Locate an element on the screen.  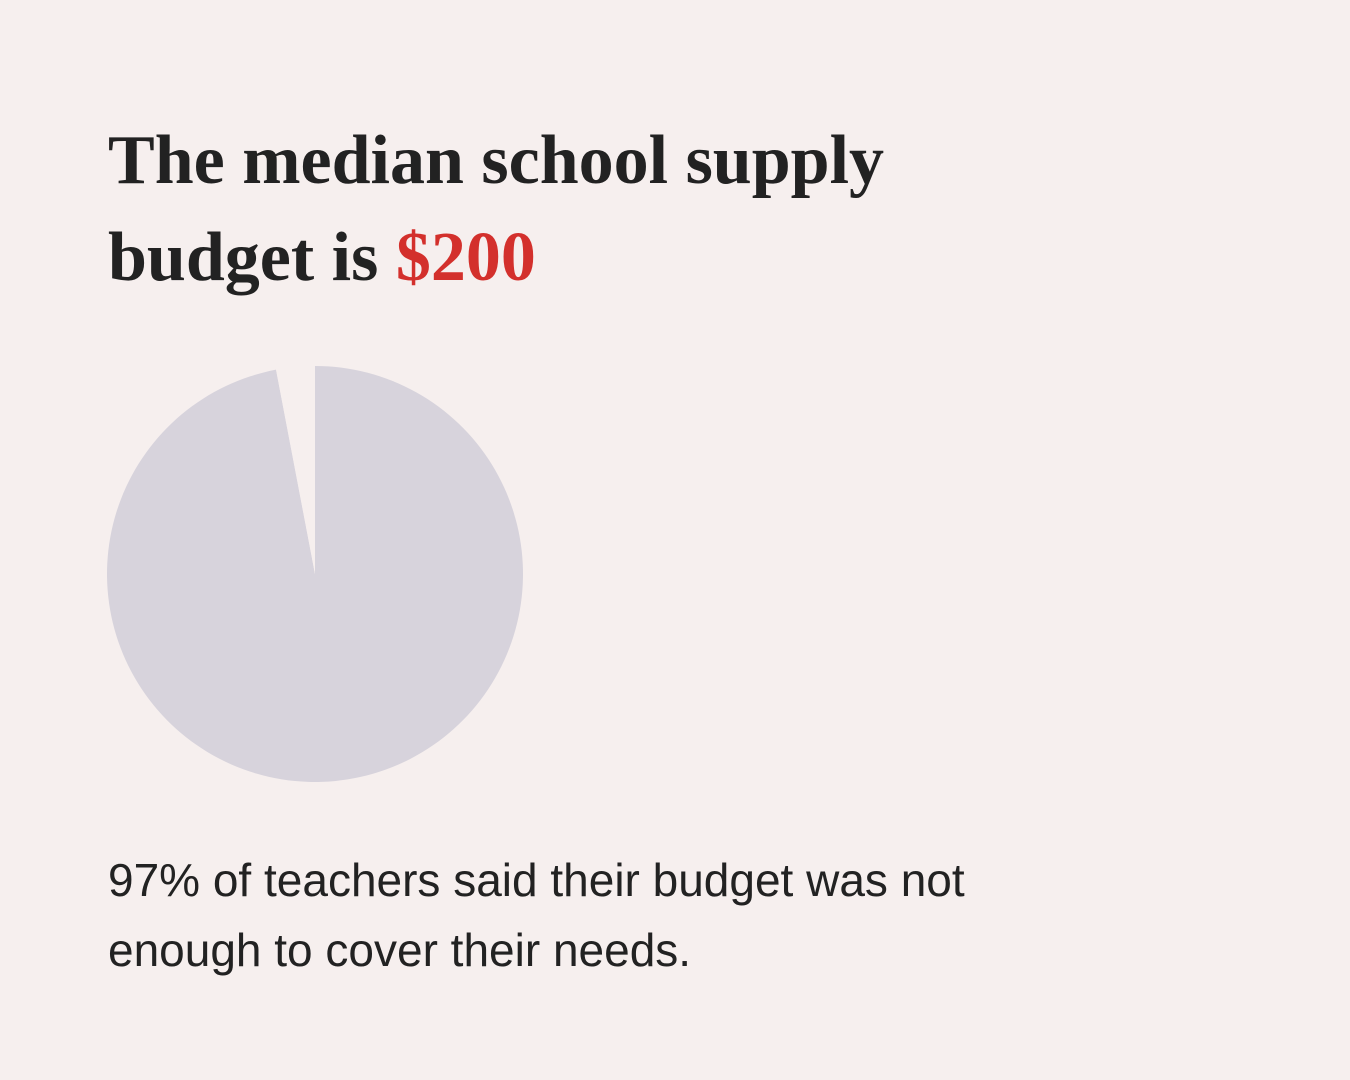
title-text: The median school supply budget is is located at coordinates (496, 209).